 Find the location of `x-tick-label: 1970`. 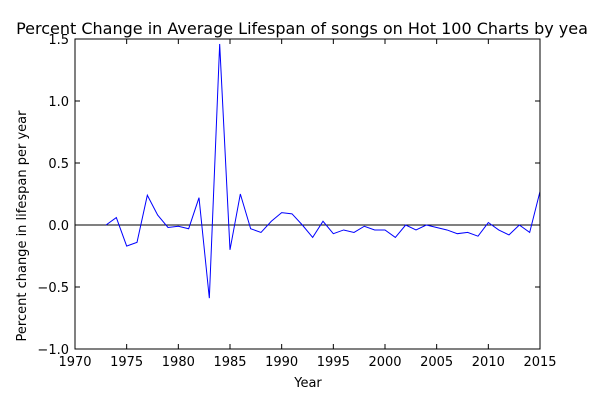

x-tick-label: 1970 is located at coordinates (74, 362).